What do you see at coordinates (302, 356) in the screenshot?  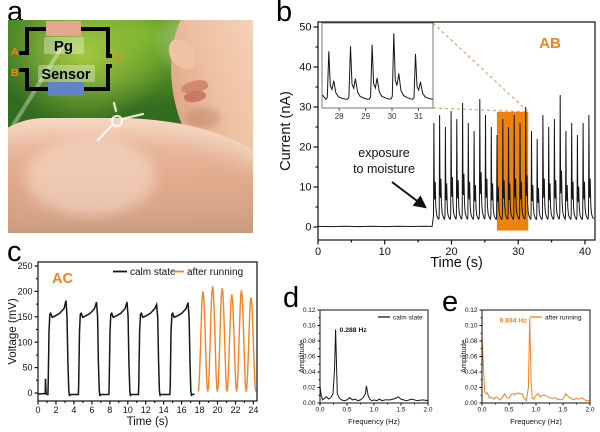 I see `chart-d-y-axis-label: Amplitude` at bounding box center [302, 356].